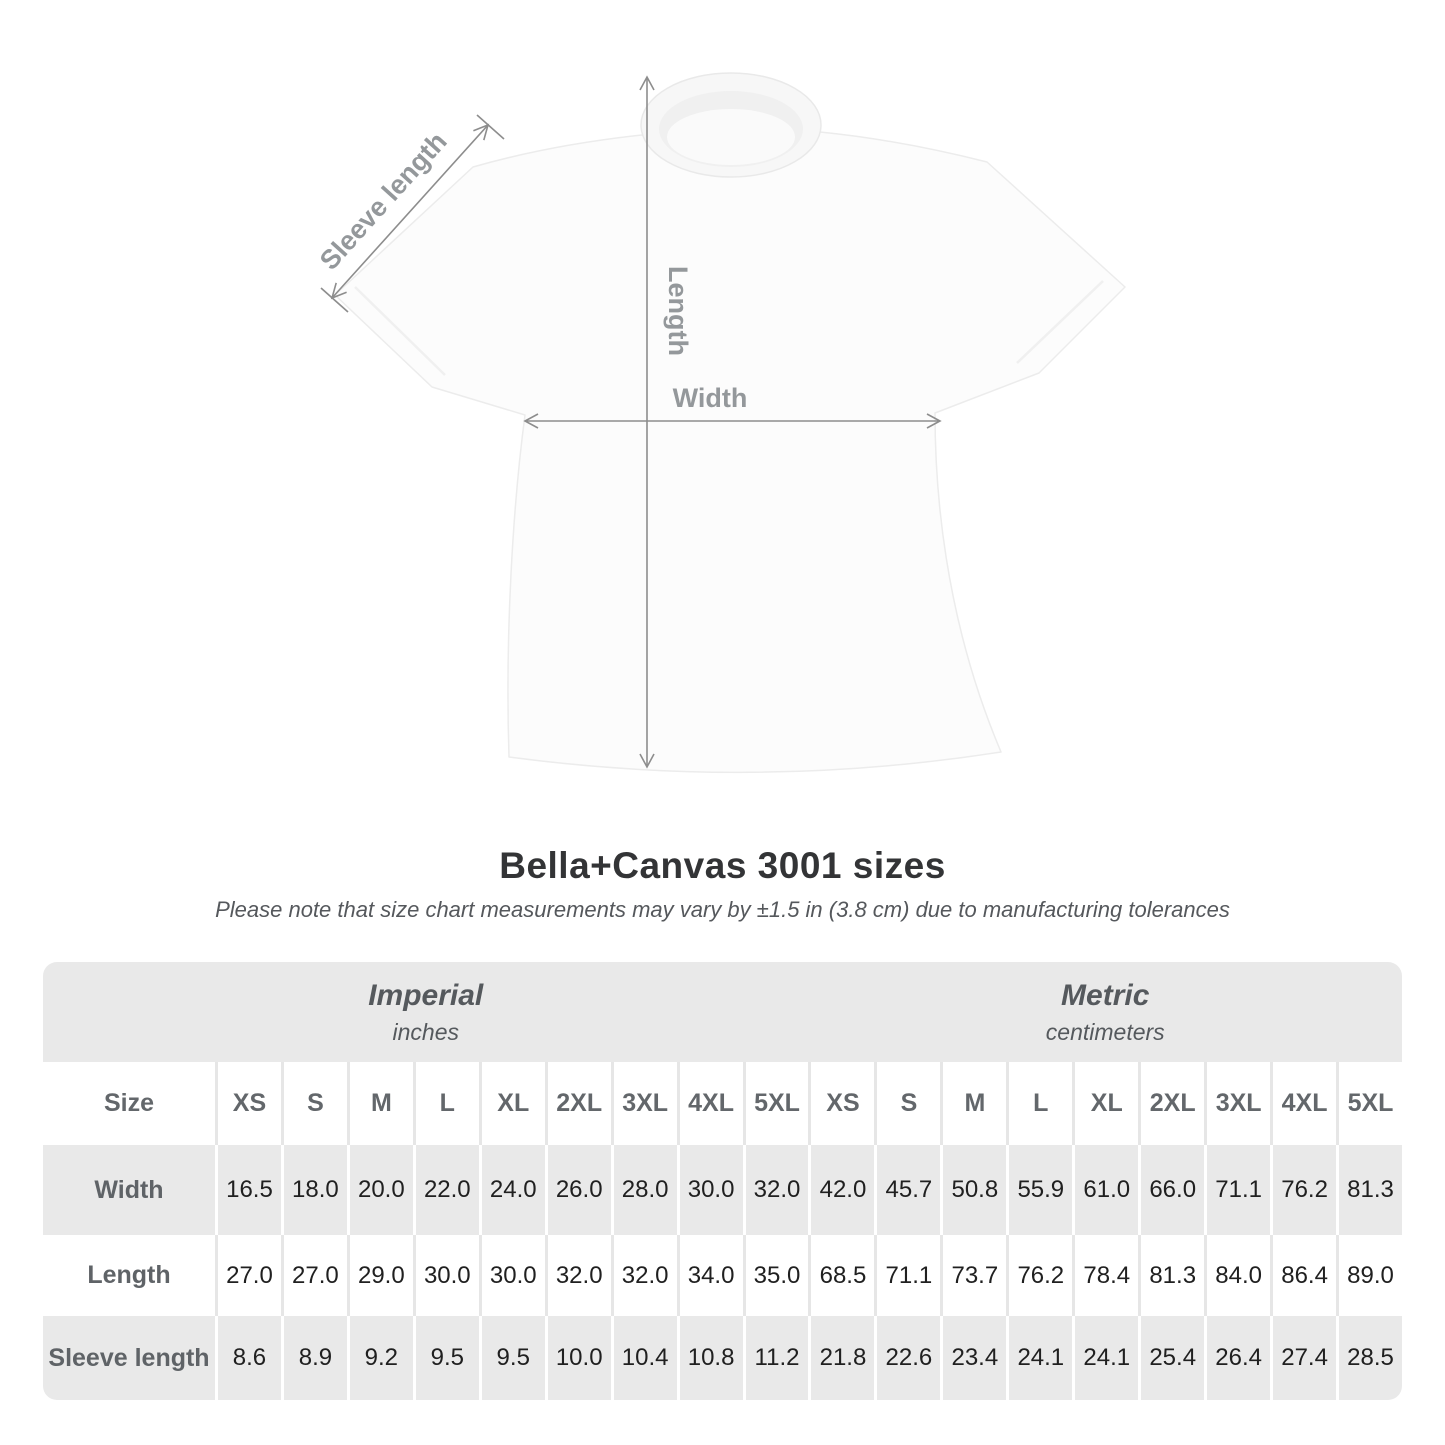 The width and height of the screenshot is (1445, 1445). What do you see at coordinates (1105, 1031) in the screenshot?
I see `metric-section-unit: centimeters` at bounding box center [1105, 1031].